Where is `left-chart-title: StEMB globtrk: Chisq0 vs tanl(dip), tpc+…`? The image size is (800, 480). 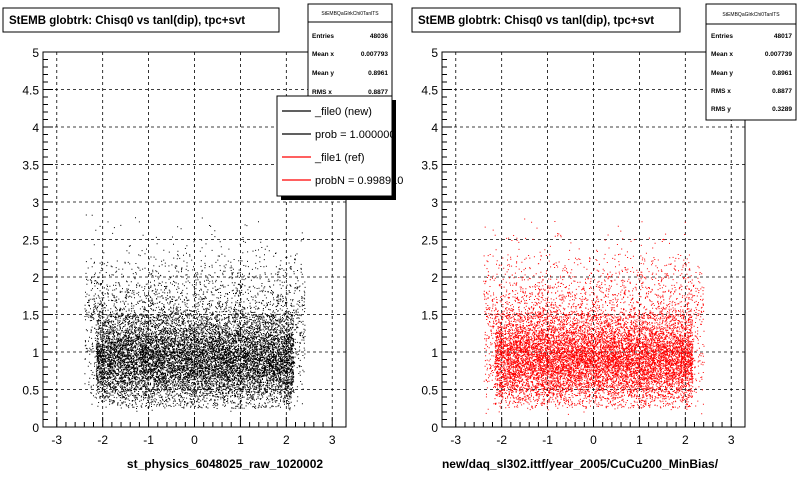
left-chart-title: StEMB globtrk: Chisq0 vs tanl(dip), tpc+… is located at coordinates (127, 21).